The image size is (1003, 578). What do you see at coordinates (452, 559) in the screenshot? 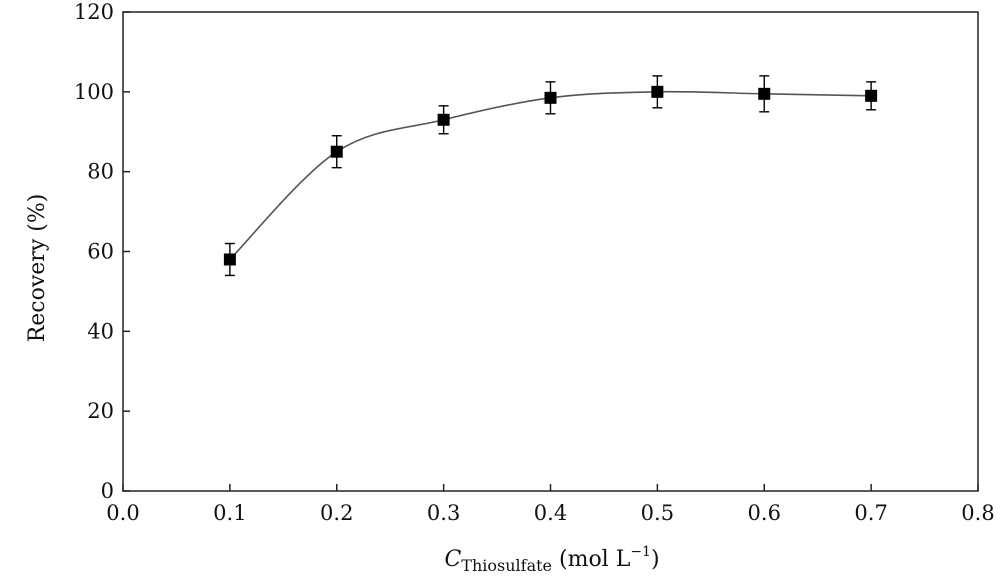
I see `x-axis-symbol: C` at bounding box center [452, 559].